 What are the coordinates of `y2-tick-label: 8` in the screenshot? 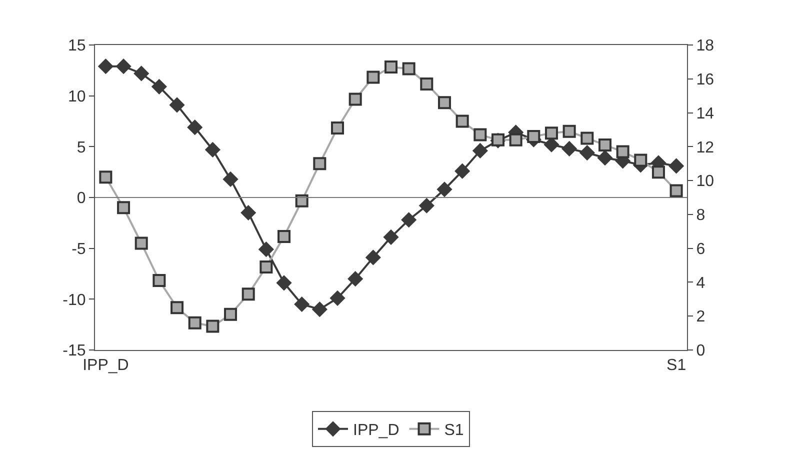 It's located at (701, 215).